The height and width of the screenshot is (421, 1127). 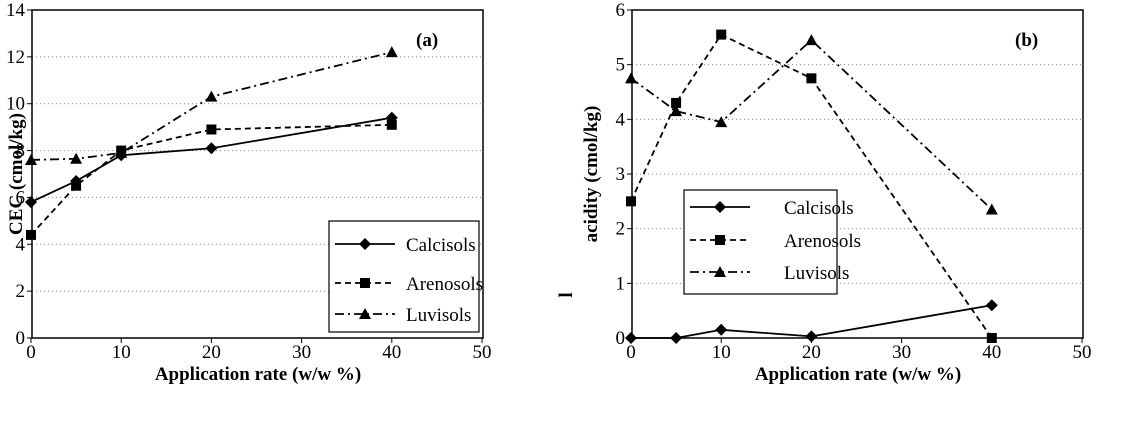 What do you see at coordinates (16, 10) in the screenshot?
I see `y-tick-label: 14` at bounding box center [16, 10].